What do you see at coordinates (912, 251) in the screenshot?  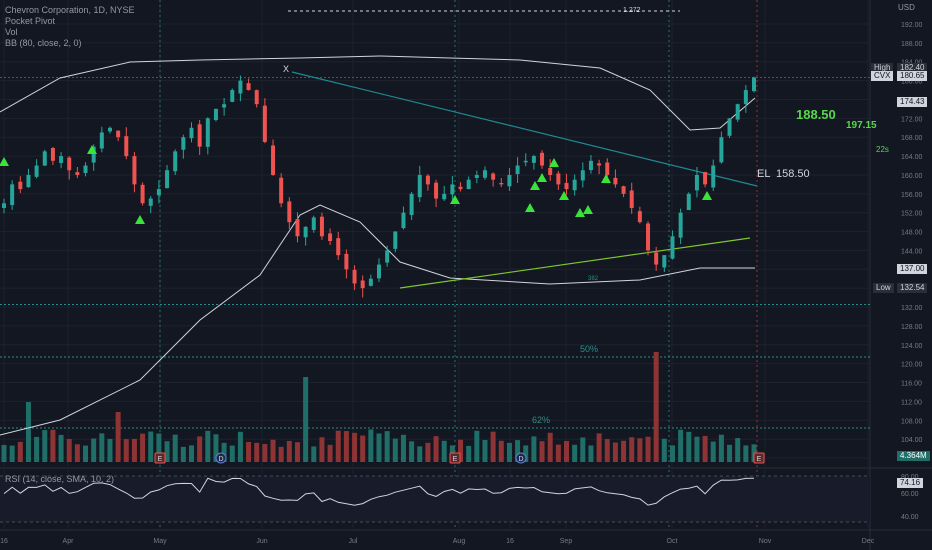 I see `price-tick-label: 144.00` at bounding box center [912, 251].